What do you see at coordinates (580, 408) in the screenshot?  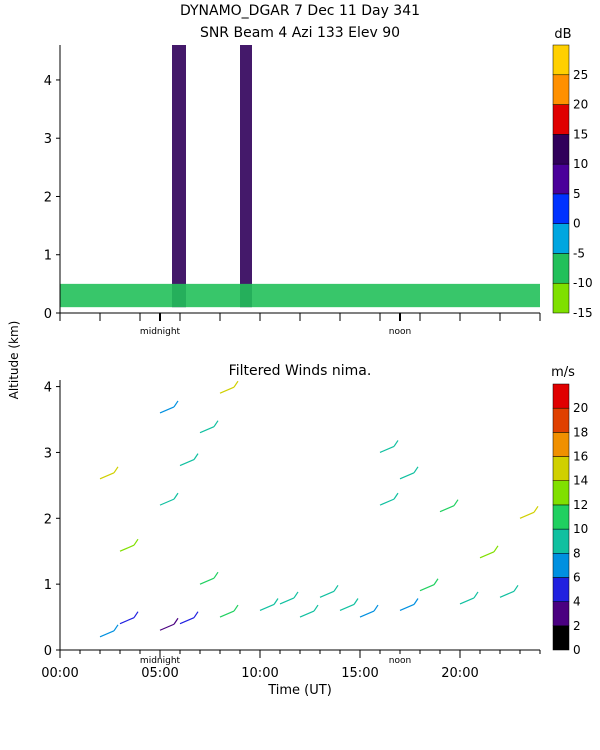 I see `winds-colorbar-tick: 20` at bounding box center [580, 408].